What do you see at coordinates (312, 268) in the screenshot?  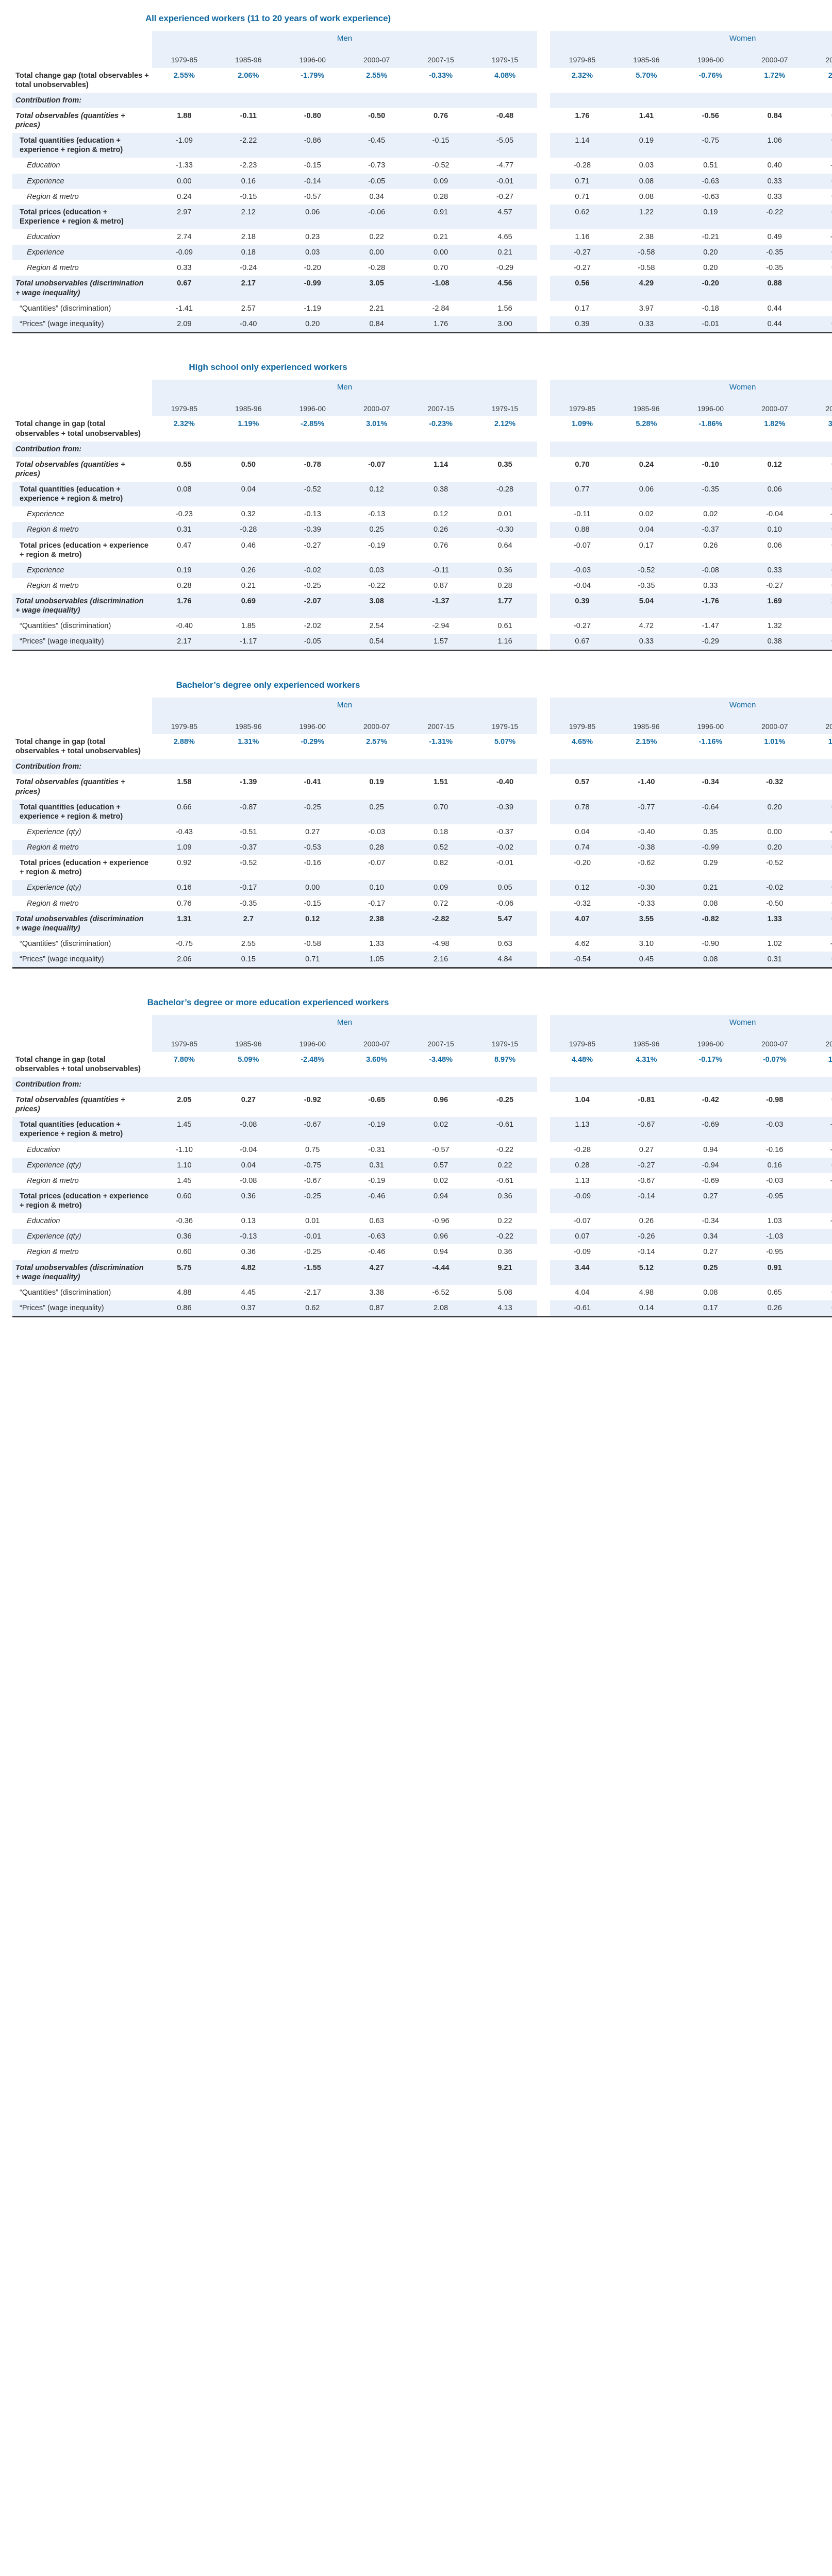 I see `cell-men-3: -0.20` at bounding box center [312, 268].